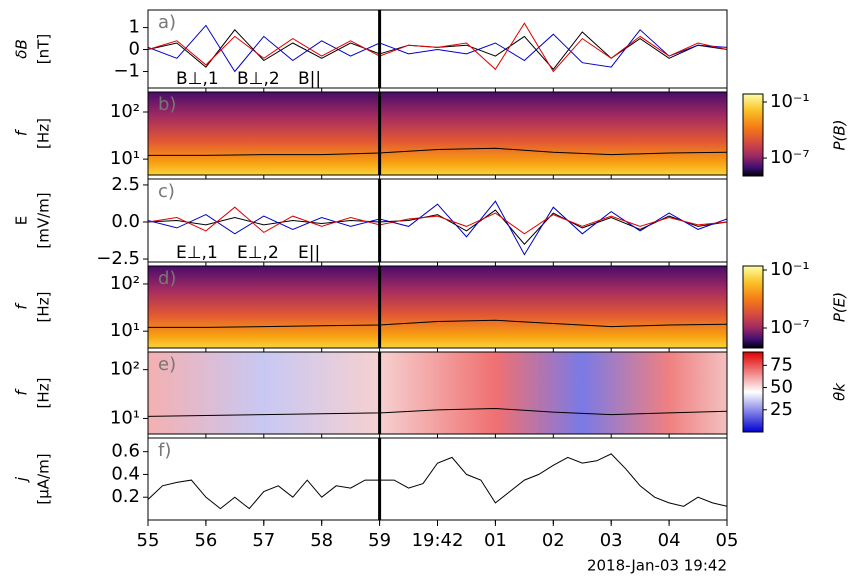 Image resolution: width=854 pixels, height=583 pixels. I want to click on x-tick-label: 04, so click(669, 540).